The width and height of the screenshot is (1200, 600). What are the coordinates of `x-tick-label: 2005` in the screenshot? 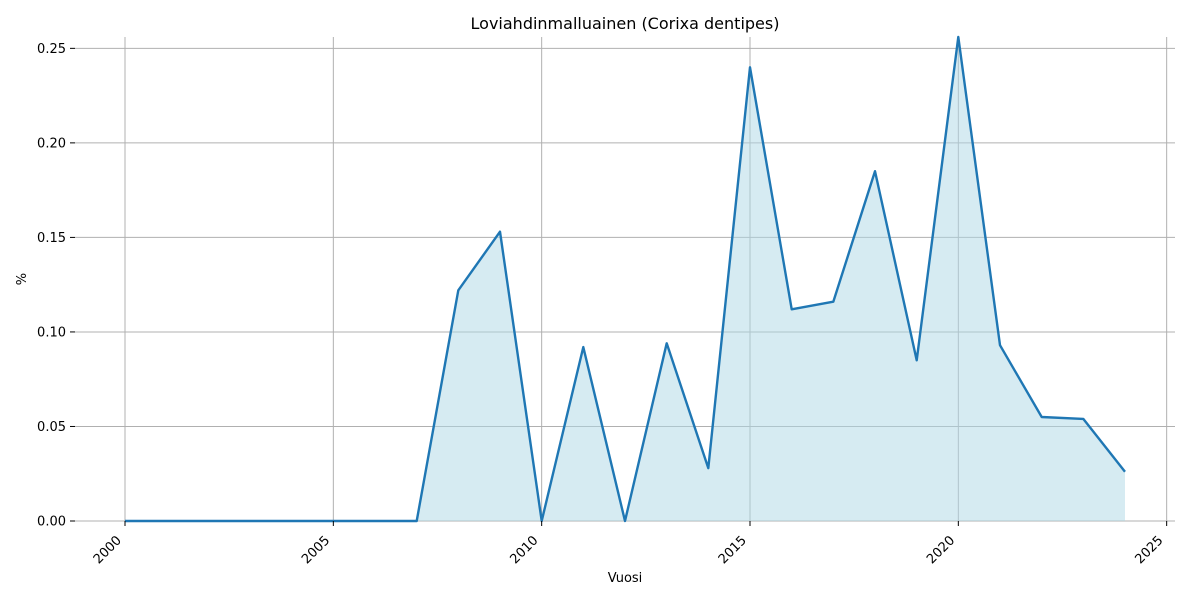 It's located at (316, 550).